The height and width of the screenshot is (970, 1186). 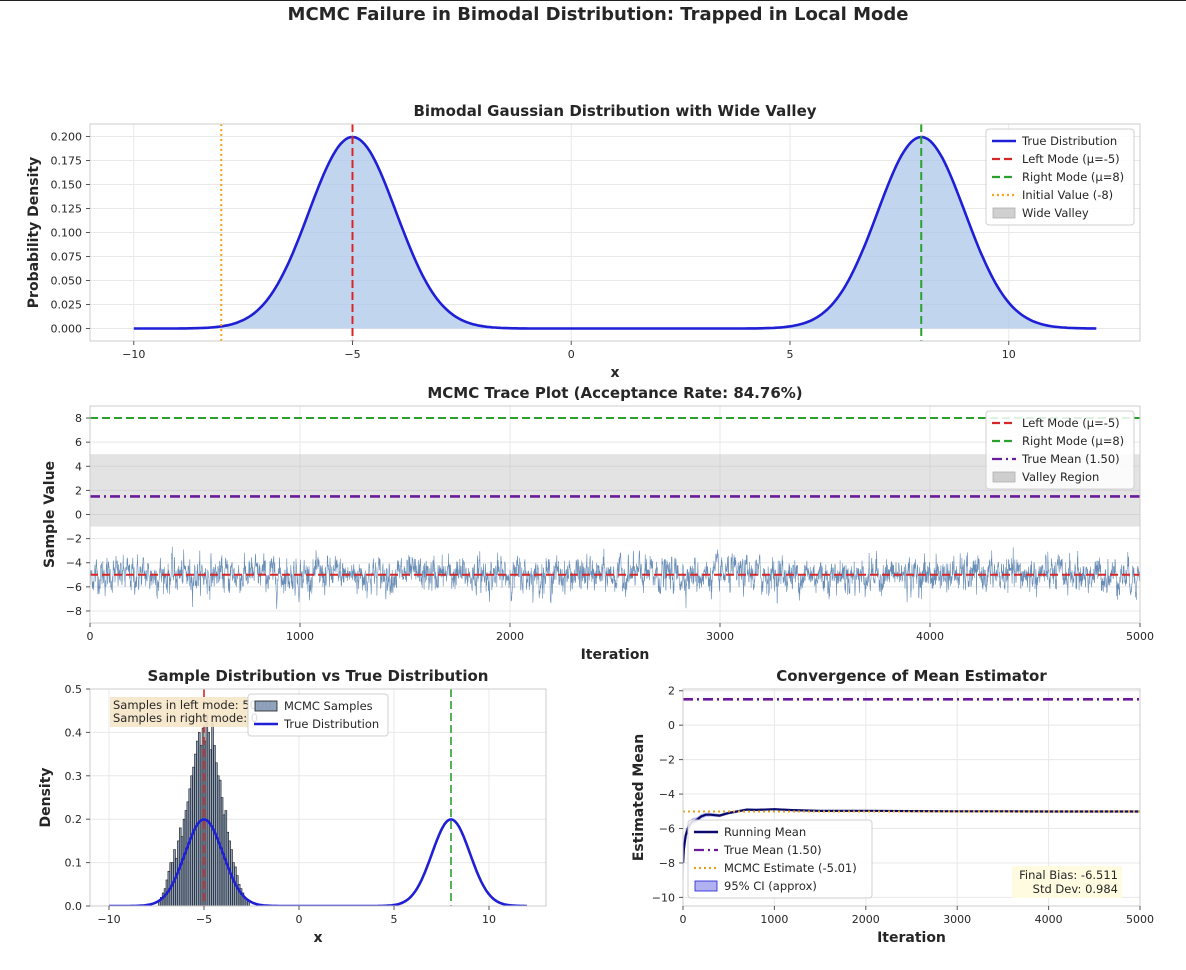 What do you see at coordinates (67, 281) in the screenshot?
I see `y-tick-label: 0.050` at bounding box center [67, 281].